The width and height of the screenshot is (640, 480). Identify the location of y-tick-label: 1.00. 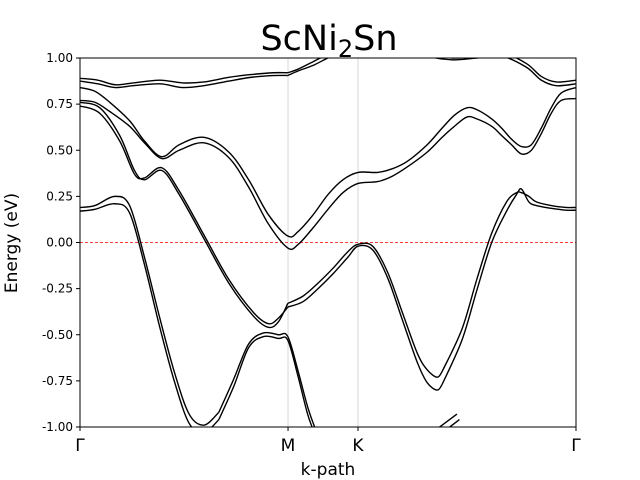
(59, 58).